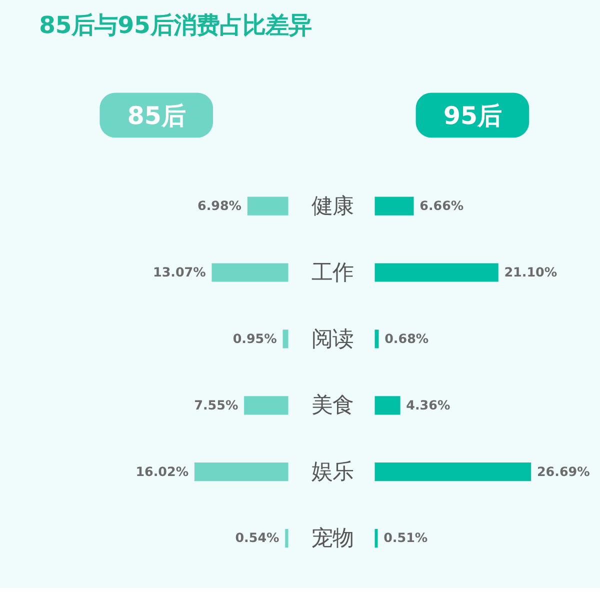 This screenshot has width=600, height=593. Describe the element at coordinates (175, 25) in the screenshot. I see `chart-title: 85后与95后消费占比差异` at that location.